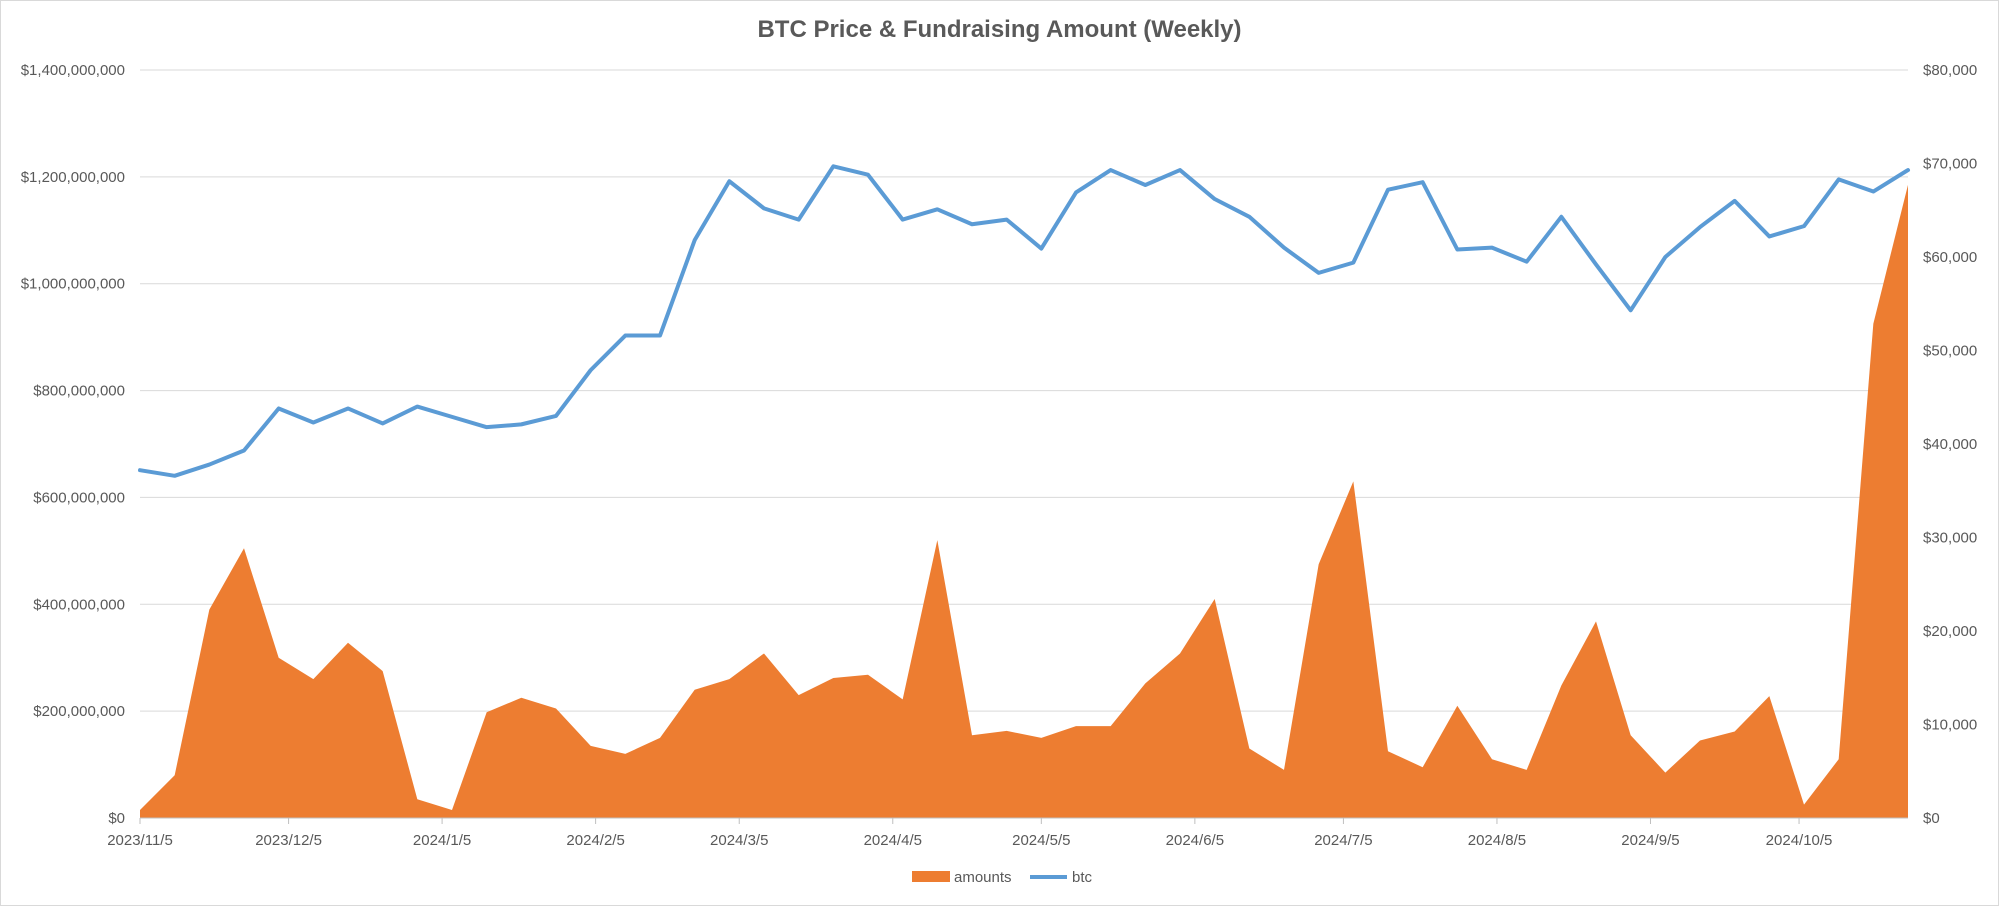 The height and width of the screenshot is (906, 1999). I want to click on y-left-tick-label: $800,000,000, so click(79, 391).